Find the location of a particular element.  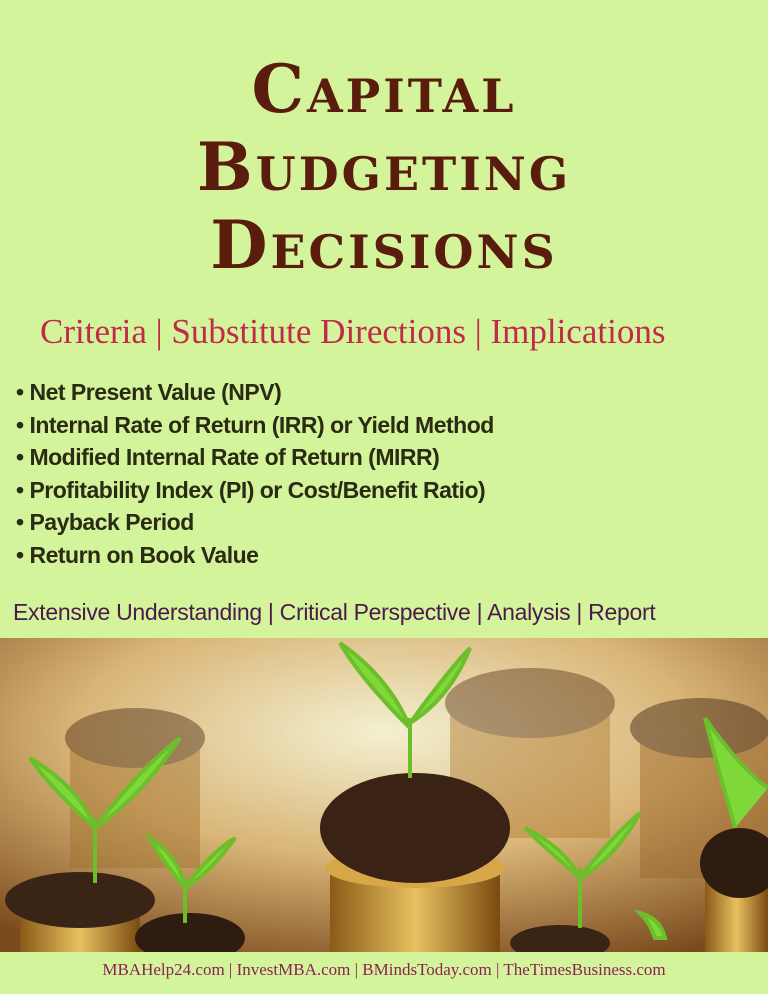

list-item: Return on Book Value is located at coordinates (255, 555).